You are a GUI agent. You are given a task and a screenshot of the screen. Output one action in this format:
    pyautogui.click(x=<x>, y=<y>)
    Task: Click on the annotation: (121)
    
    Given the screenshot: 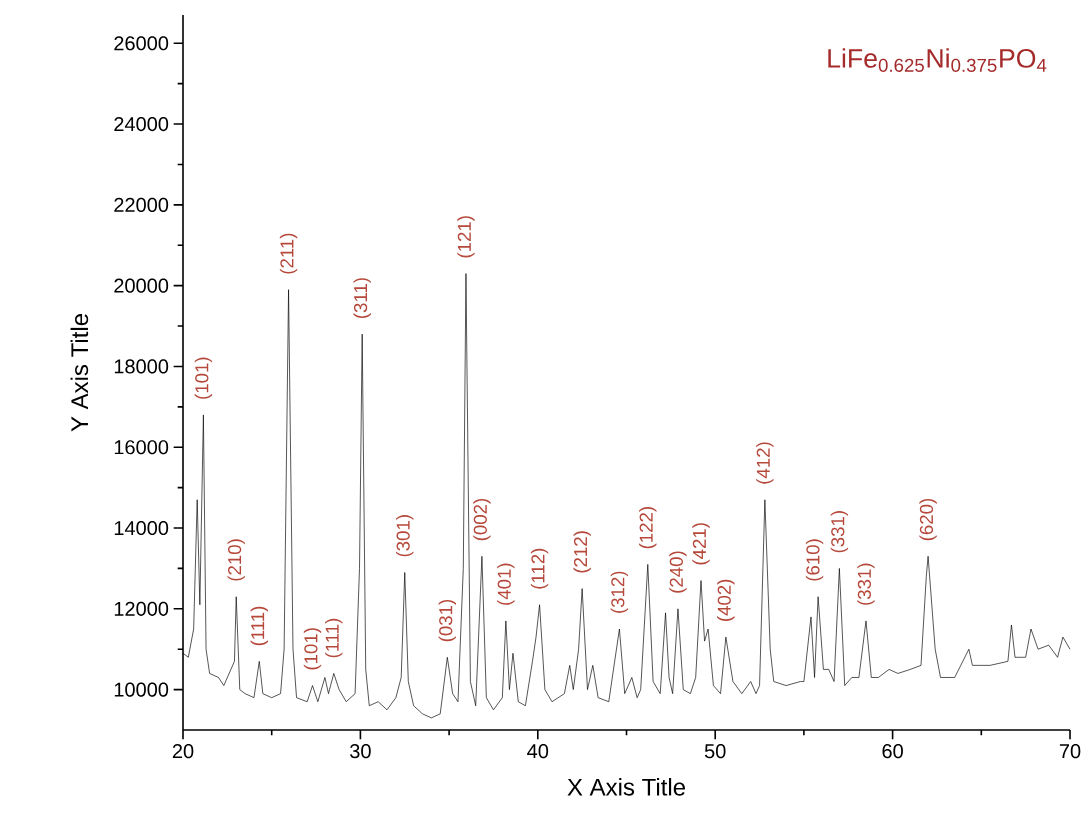 What is the action you would take?
    pyautogui.click(x=466, y=237)
    